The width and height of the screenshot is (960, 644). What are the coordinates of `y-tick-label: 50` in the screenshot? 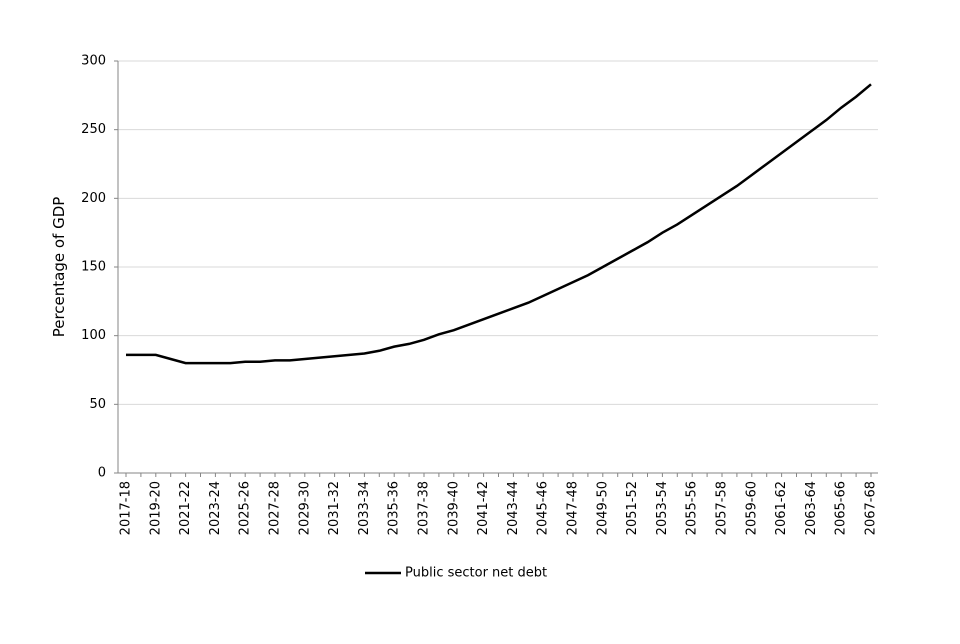 It's located at (97, 404).